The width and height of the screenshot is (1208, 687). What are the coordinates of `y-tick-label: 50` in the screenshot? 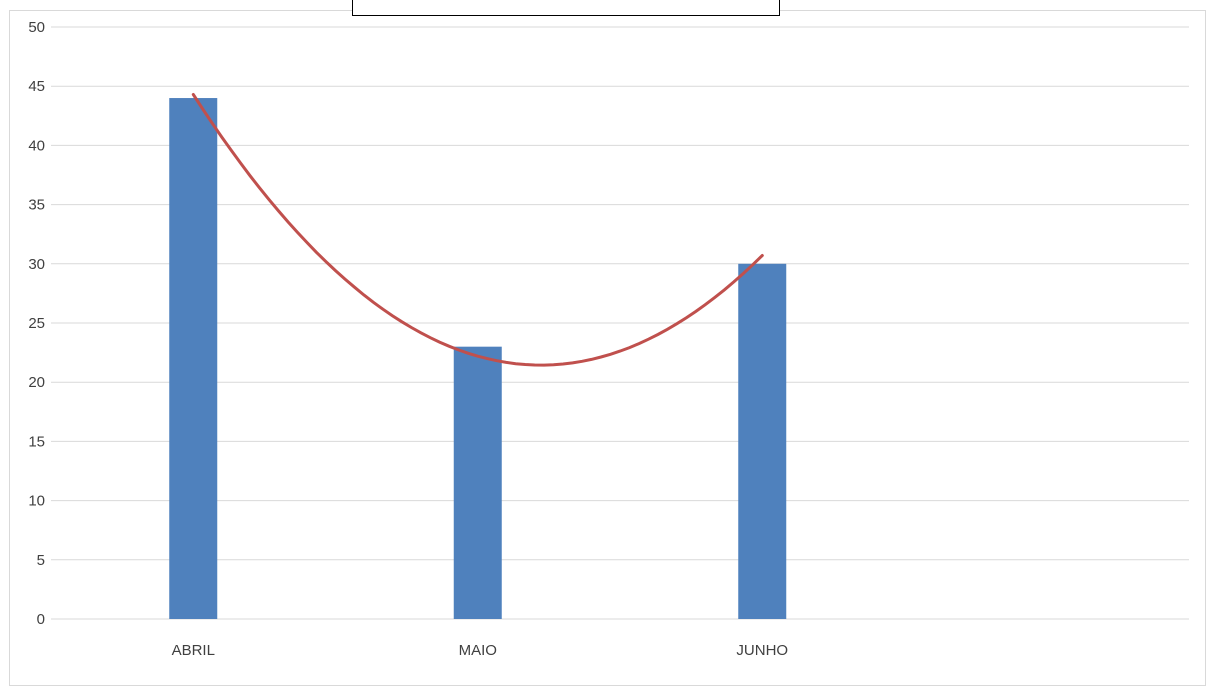 It's located at (36, 27).